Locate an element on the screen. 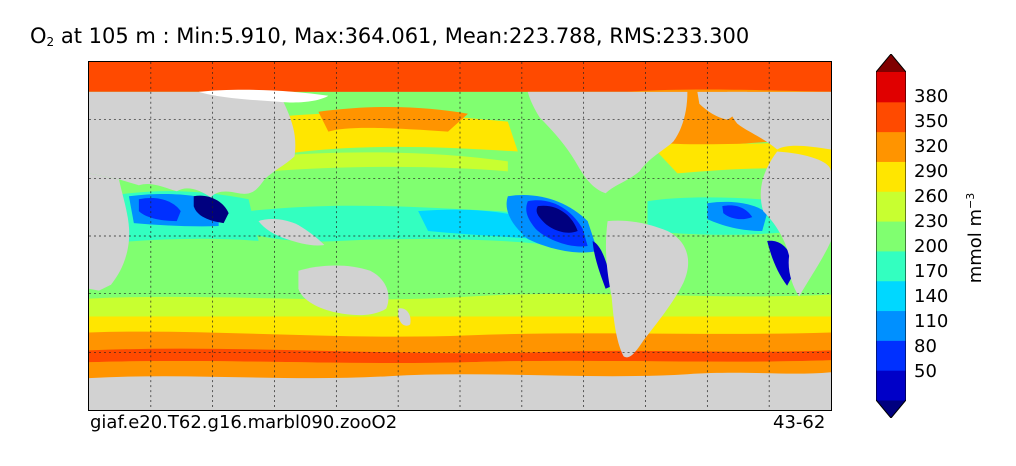 The image size is (1016, 466). colorbar-tick-label: 50 is located at coordinates (925, 371).